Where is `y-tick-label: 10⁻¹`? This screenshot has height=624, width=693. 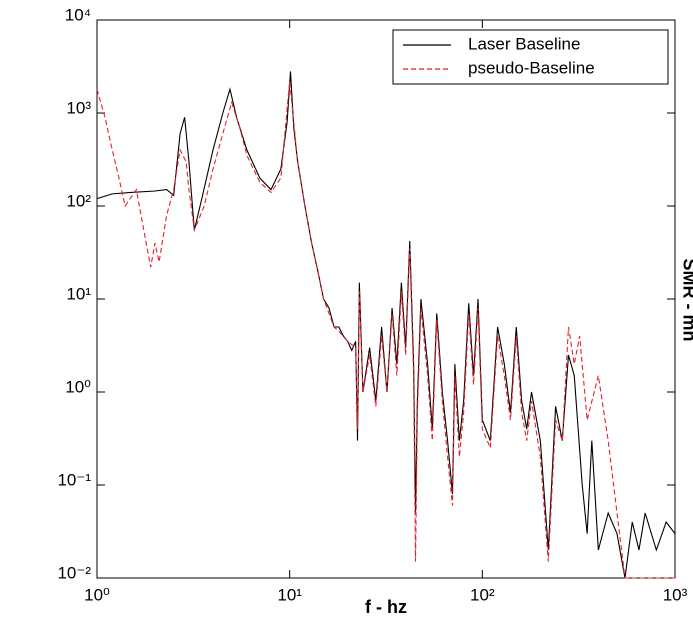 y-tick-label: 10⁻¹ is located at coordinates (74, 479).